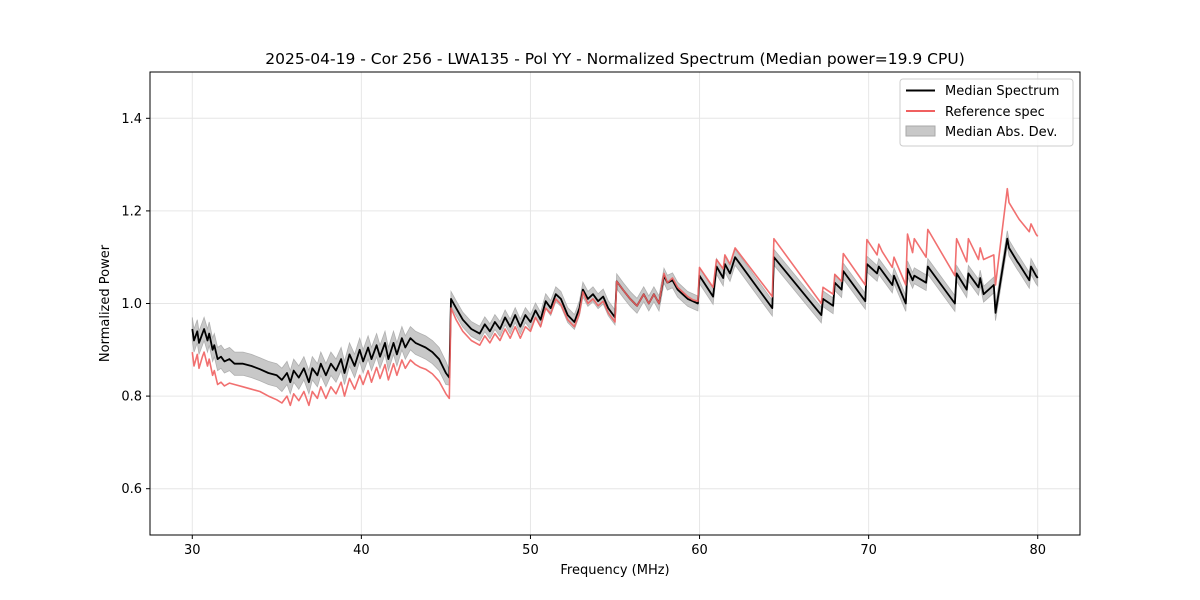 This screenshot has width=1200, height=600. Describe the element at coordinates (1002, 91) in the screenshot. I see `legend-label-median: Median Spectrum` at that location.